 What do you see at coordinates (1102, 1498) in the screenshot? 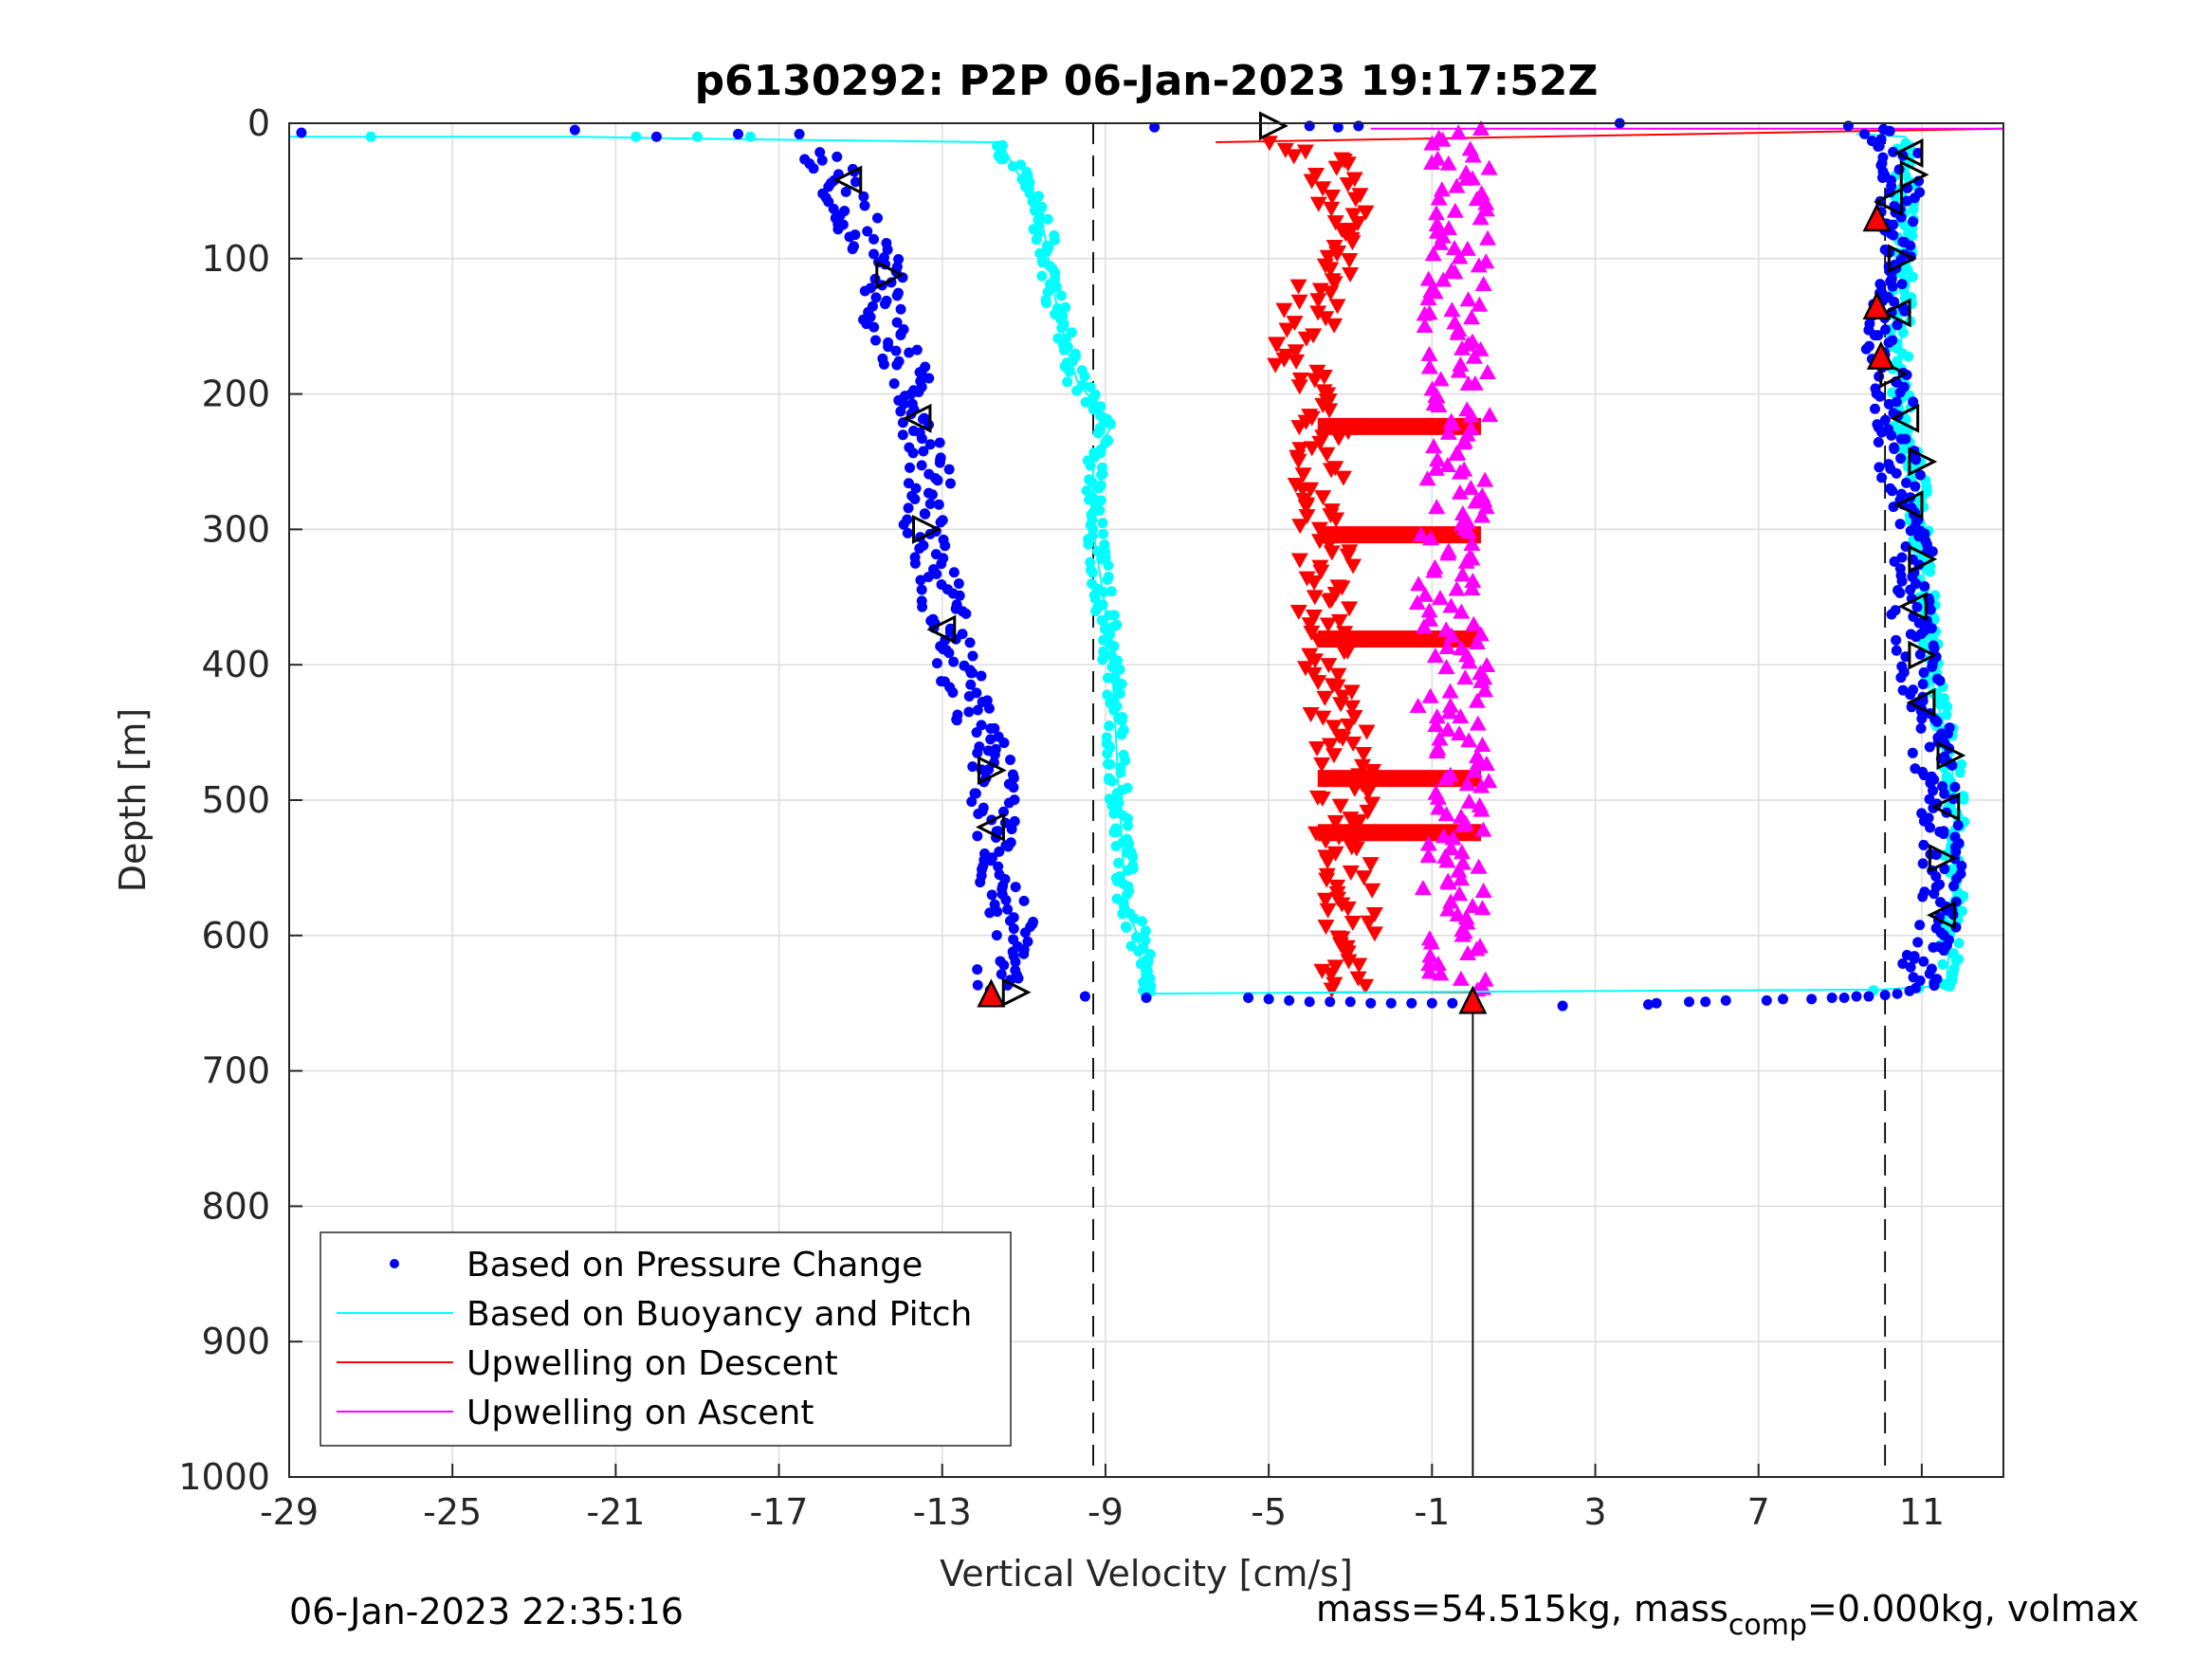
I see `x-axis-ticks: -29 -25 -21 -17 -13 -9 -5 -1 3 7 11` at bounding box center [1102, 1498].